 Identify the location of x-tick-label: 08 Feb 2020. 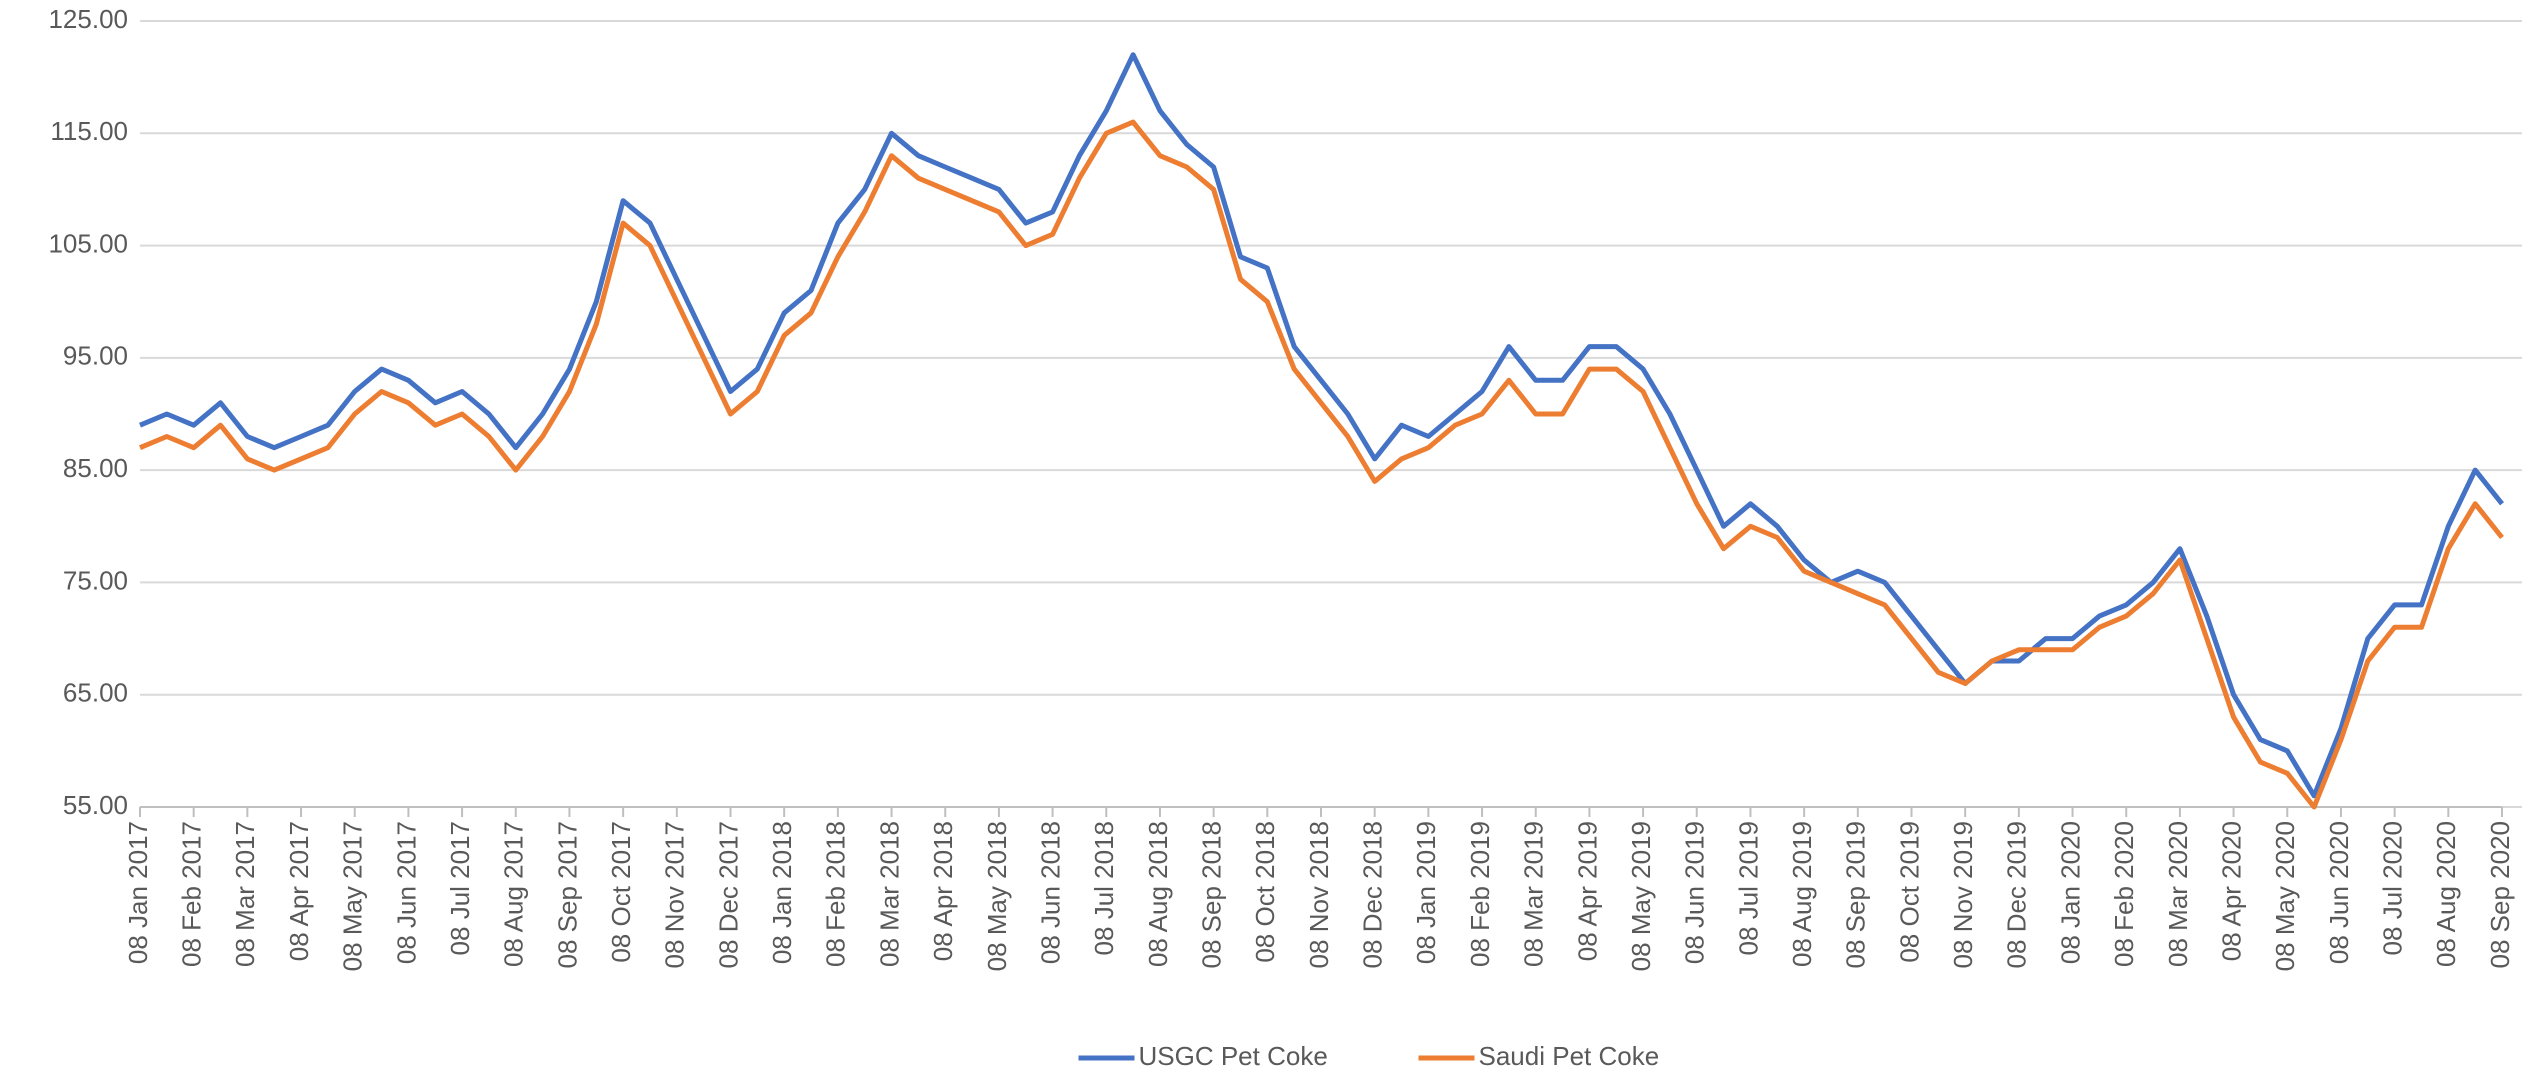
(2124, 894).